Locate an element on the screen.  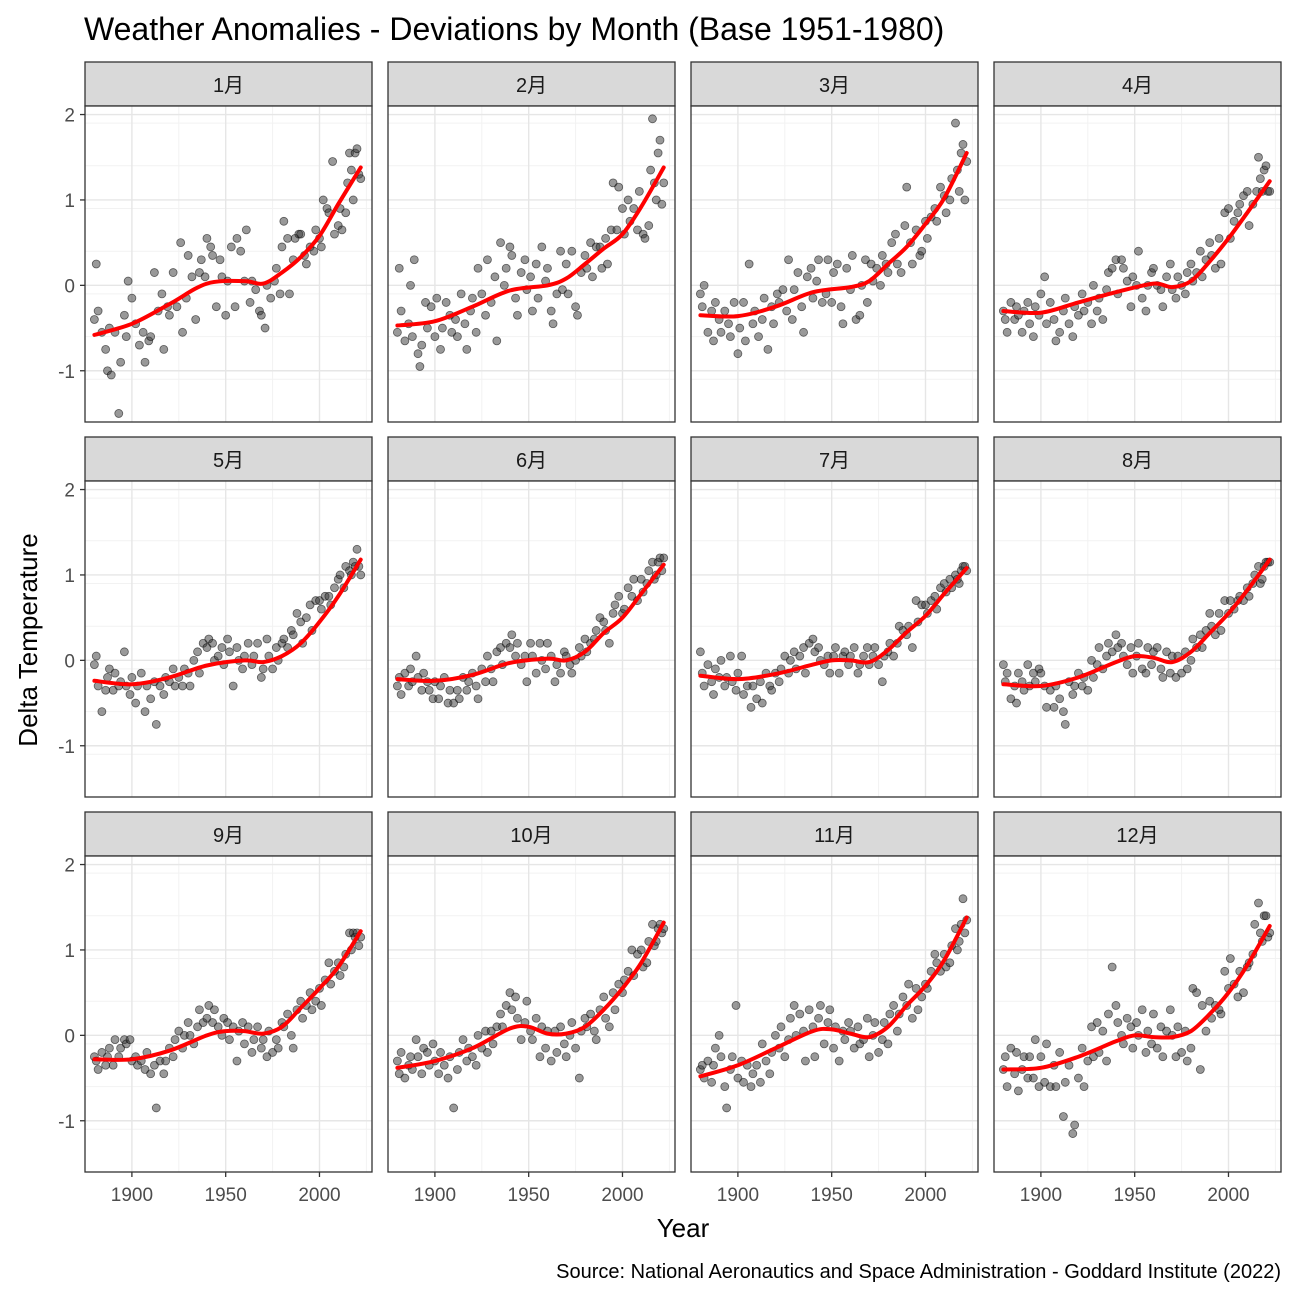
y-tick-label: -1 is located at coordinates (66, 1122).